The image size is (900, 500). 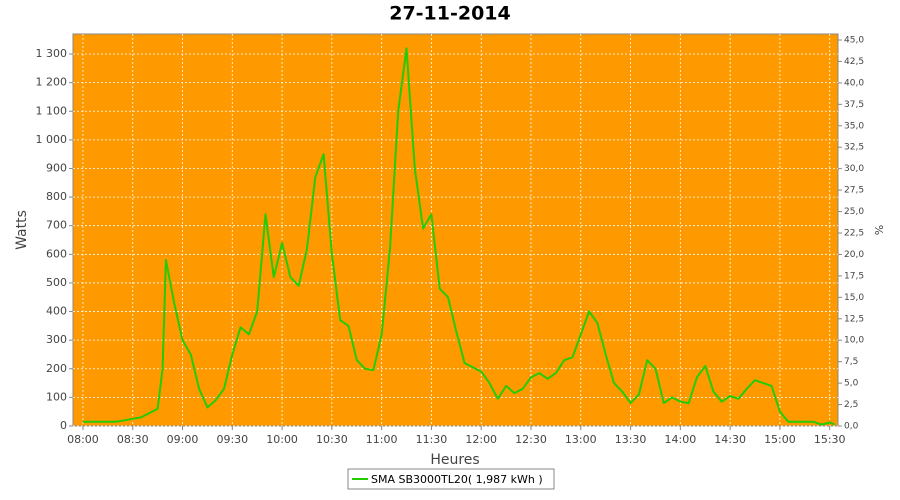 What do you see at coordinates (854, 234) in the screenshot?
I see `y2-tick-label: 22,5` at bounding box center [854, 234].